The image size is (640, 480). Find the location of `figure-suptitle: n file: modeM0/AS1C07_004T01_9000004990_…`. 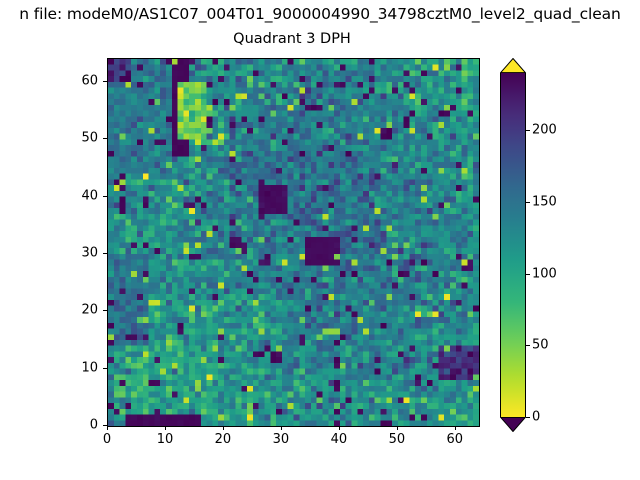

figure-suptitle: n file: modeM0/AS1C07_004T01_9000004990_… is located at coordinates (320, 14).